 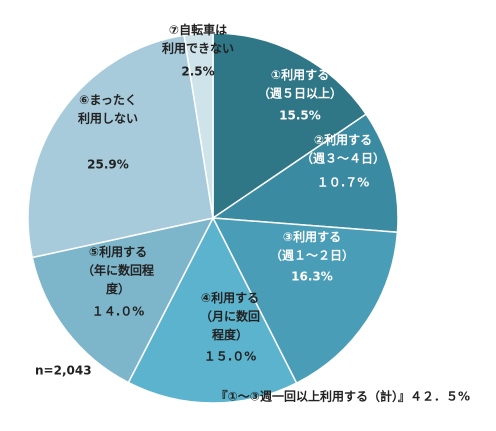 What do you see at coordinates (198, 39) in the screenshot?
I see `slice-label: ⑦自転車は利用できない` at bounding box center [198, 39].